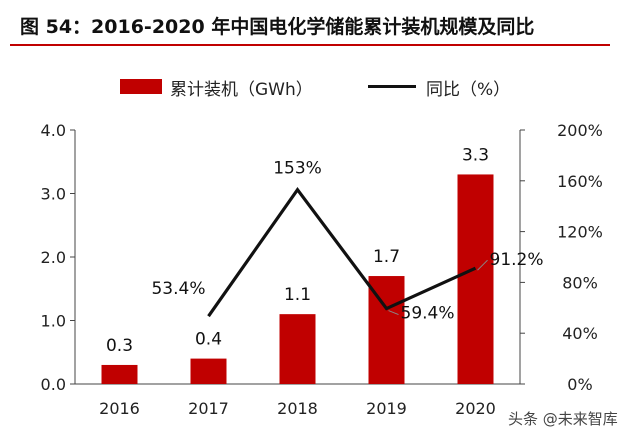 This screenshot has height=439, width=640. Describe the element at coordinates (141, 86) in the screenshot. I see `legend-bar-swatch` at that location.